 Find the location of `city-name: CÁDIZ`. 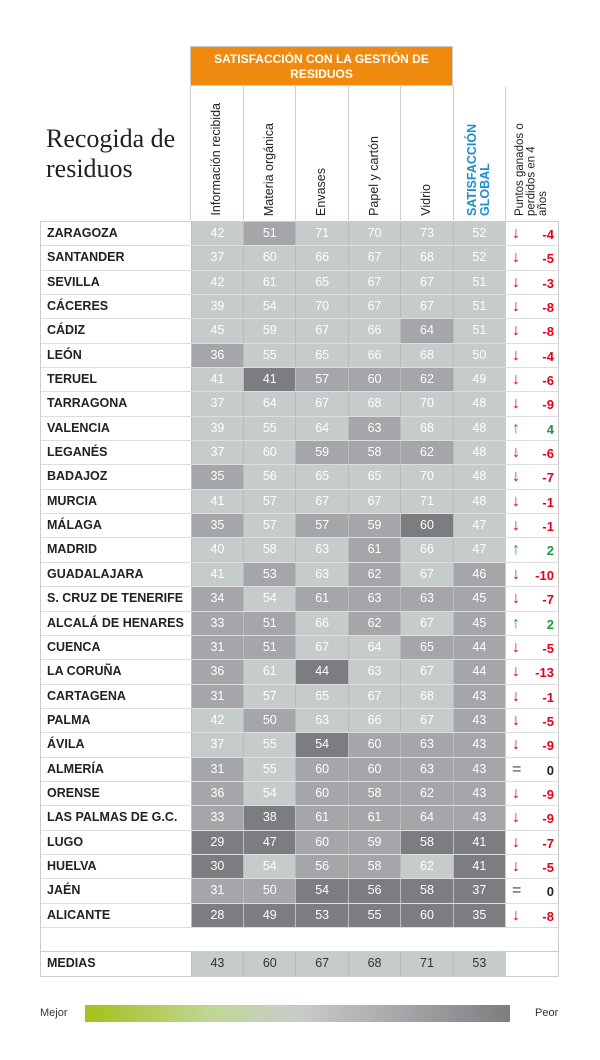

city-name: CÁDIZ is located at coordinates (116, 331).